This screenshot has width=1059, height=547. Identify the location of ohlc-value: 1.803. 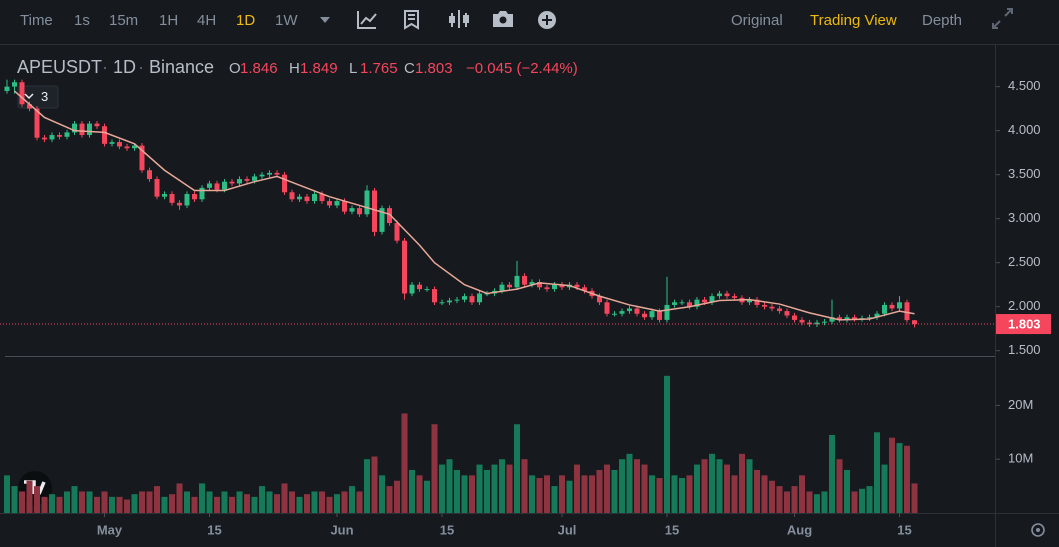
(434, 68).